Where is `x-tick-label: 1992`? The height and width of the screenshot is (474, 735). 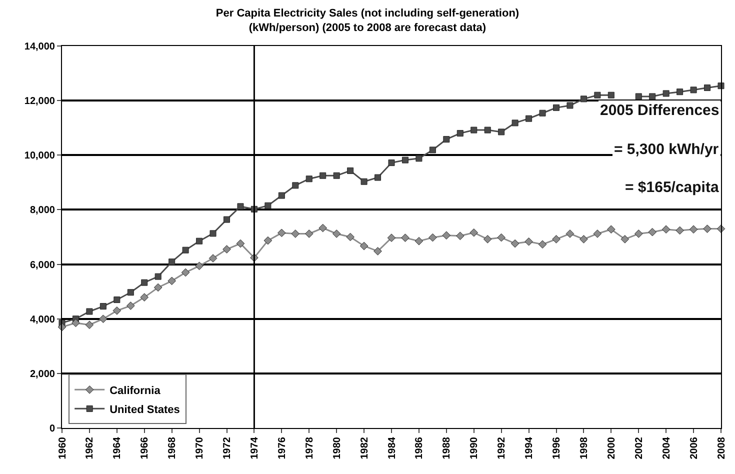 x-tick-label: 1992 is located at coordinates (502, 448).